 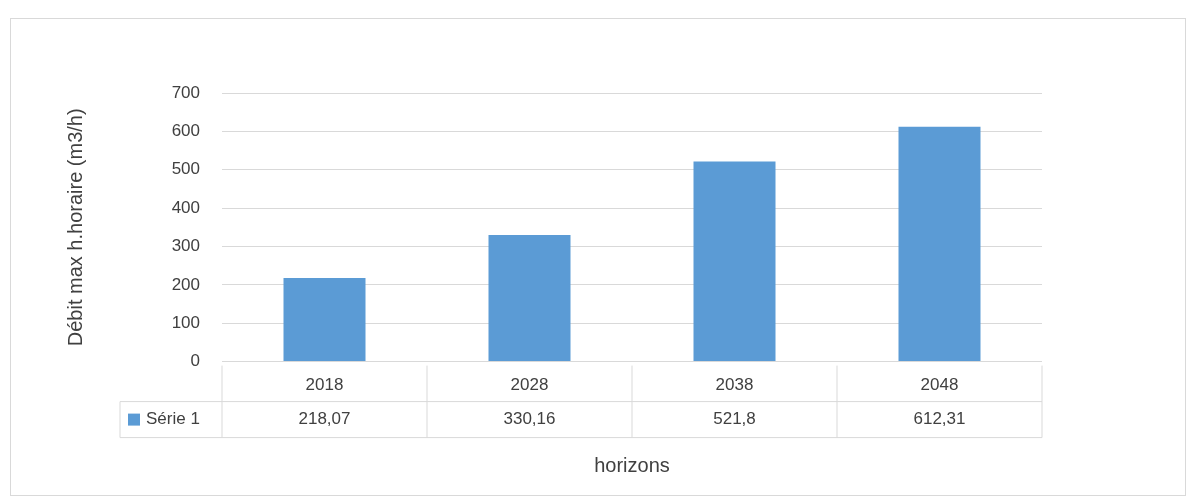 What do you see at coordinates (939, 419) in the screenshot?
I see `data-label: 612,31` at bounding box center [939, 419].